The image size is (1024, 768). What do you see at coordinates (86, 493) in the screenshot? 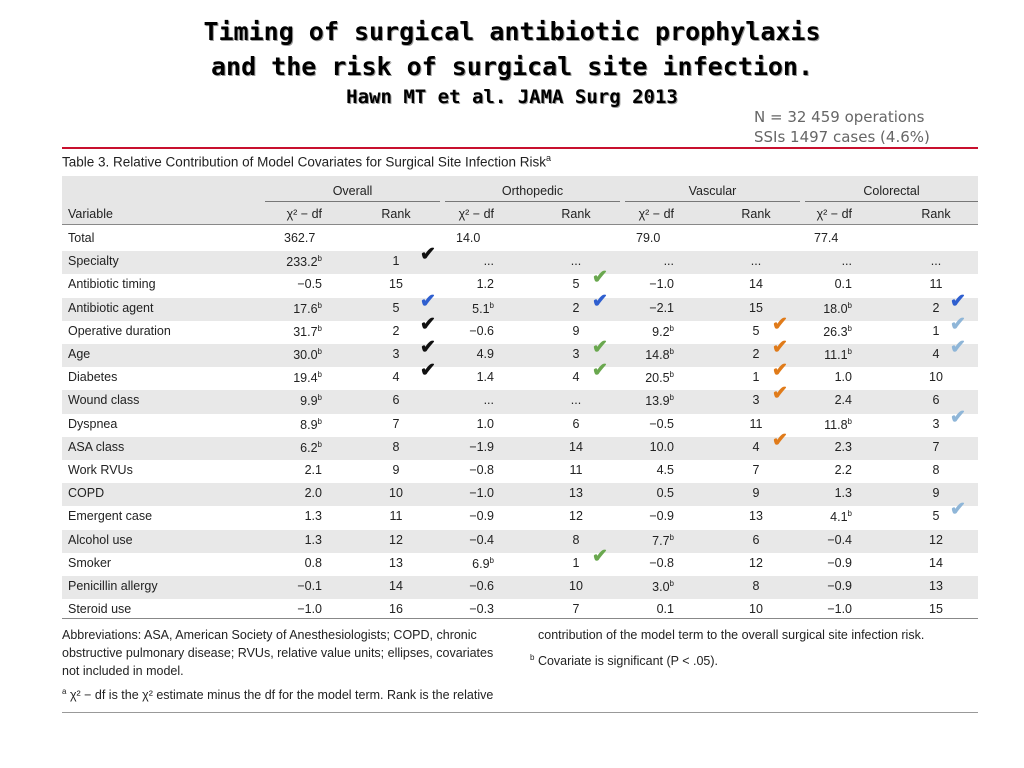
I see `variable-name: COPD` at bounding box center [86, 493].